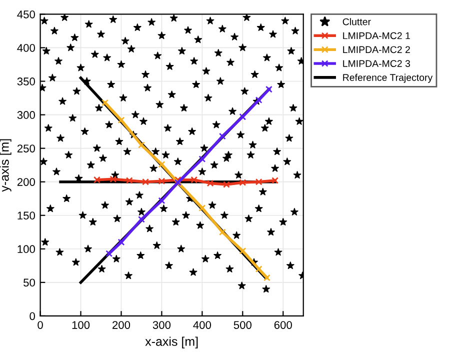  Describe the element at coordinates (26, 48) in the screenshot. I see `y-tick-label: 400` at that location.